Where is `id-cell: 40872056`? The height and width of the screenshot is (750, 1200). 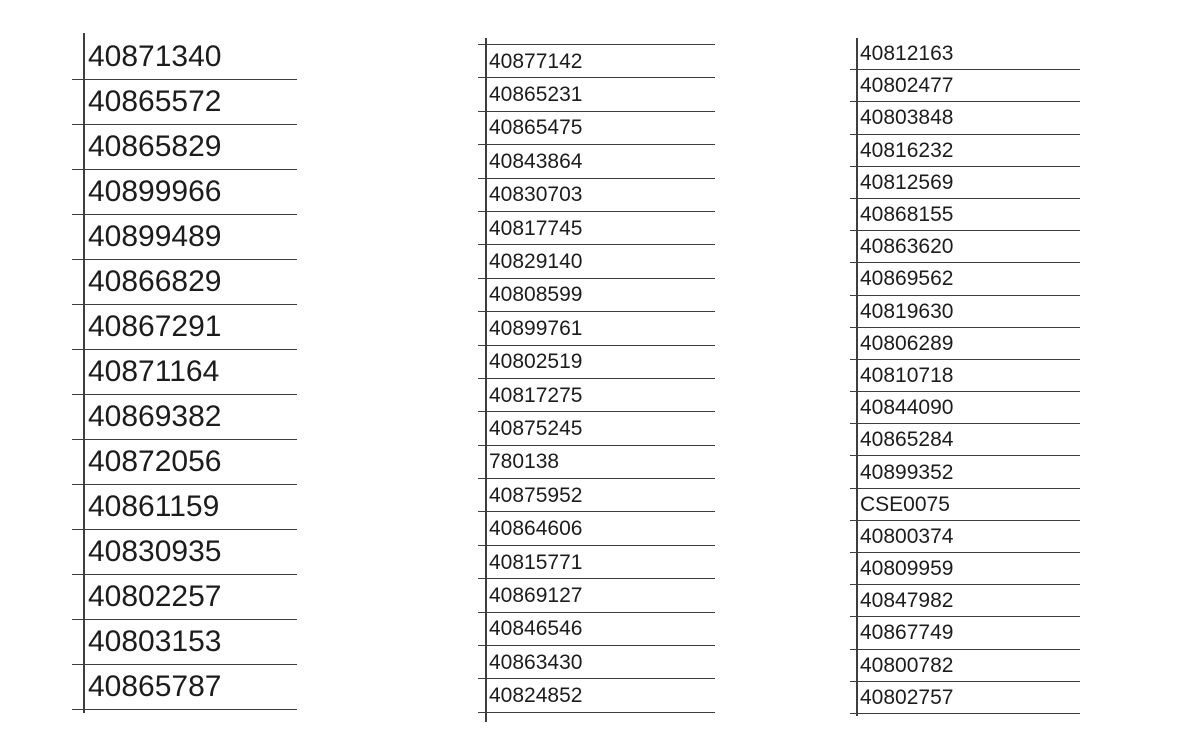
id-cell: 40872056 is located at coordinates (155, 461).